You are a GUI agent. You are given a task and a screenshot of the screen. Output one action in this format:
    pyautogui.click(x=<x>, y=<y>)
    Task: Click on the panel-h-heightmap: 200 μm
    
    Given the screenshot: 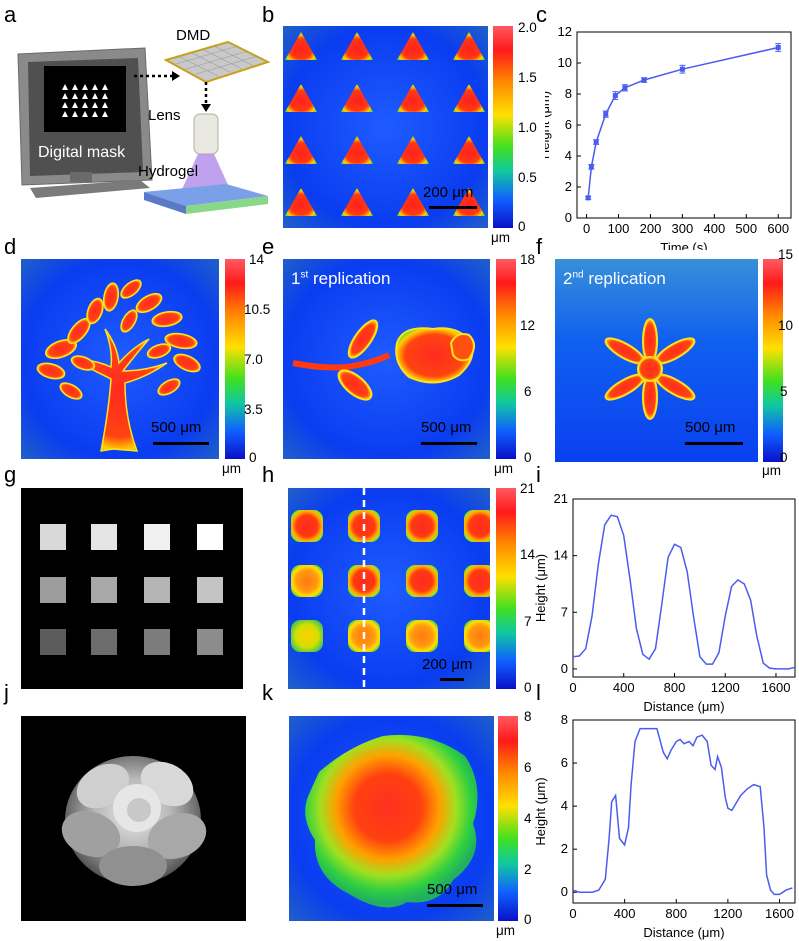 What is the action you would take?
    pyautogui.click(x=389, y=588)
    